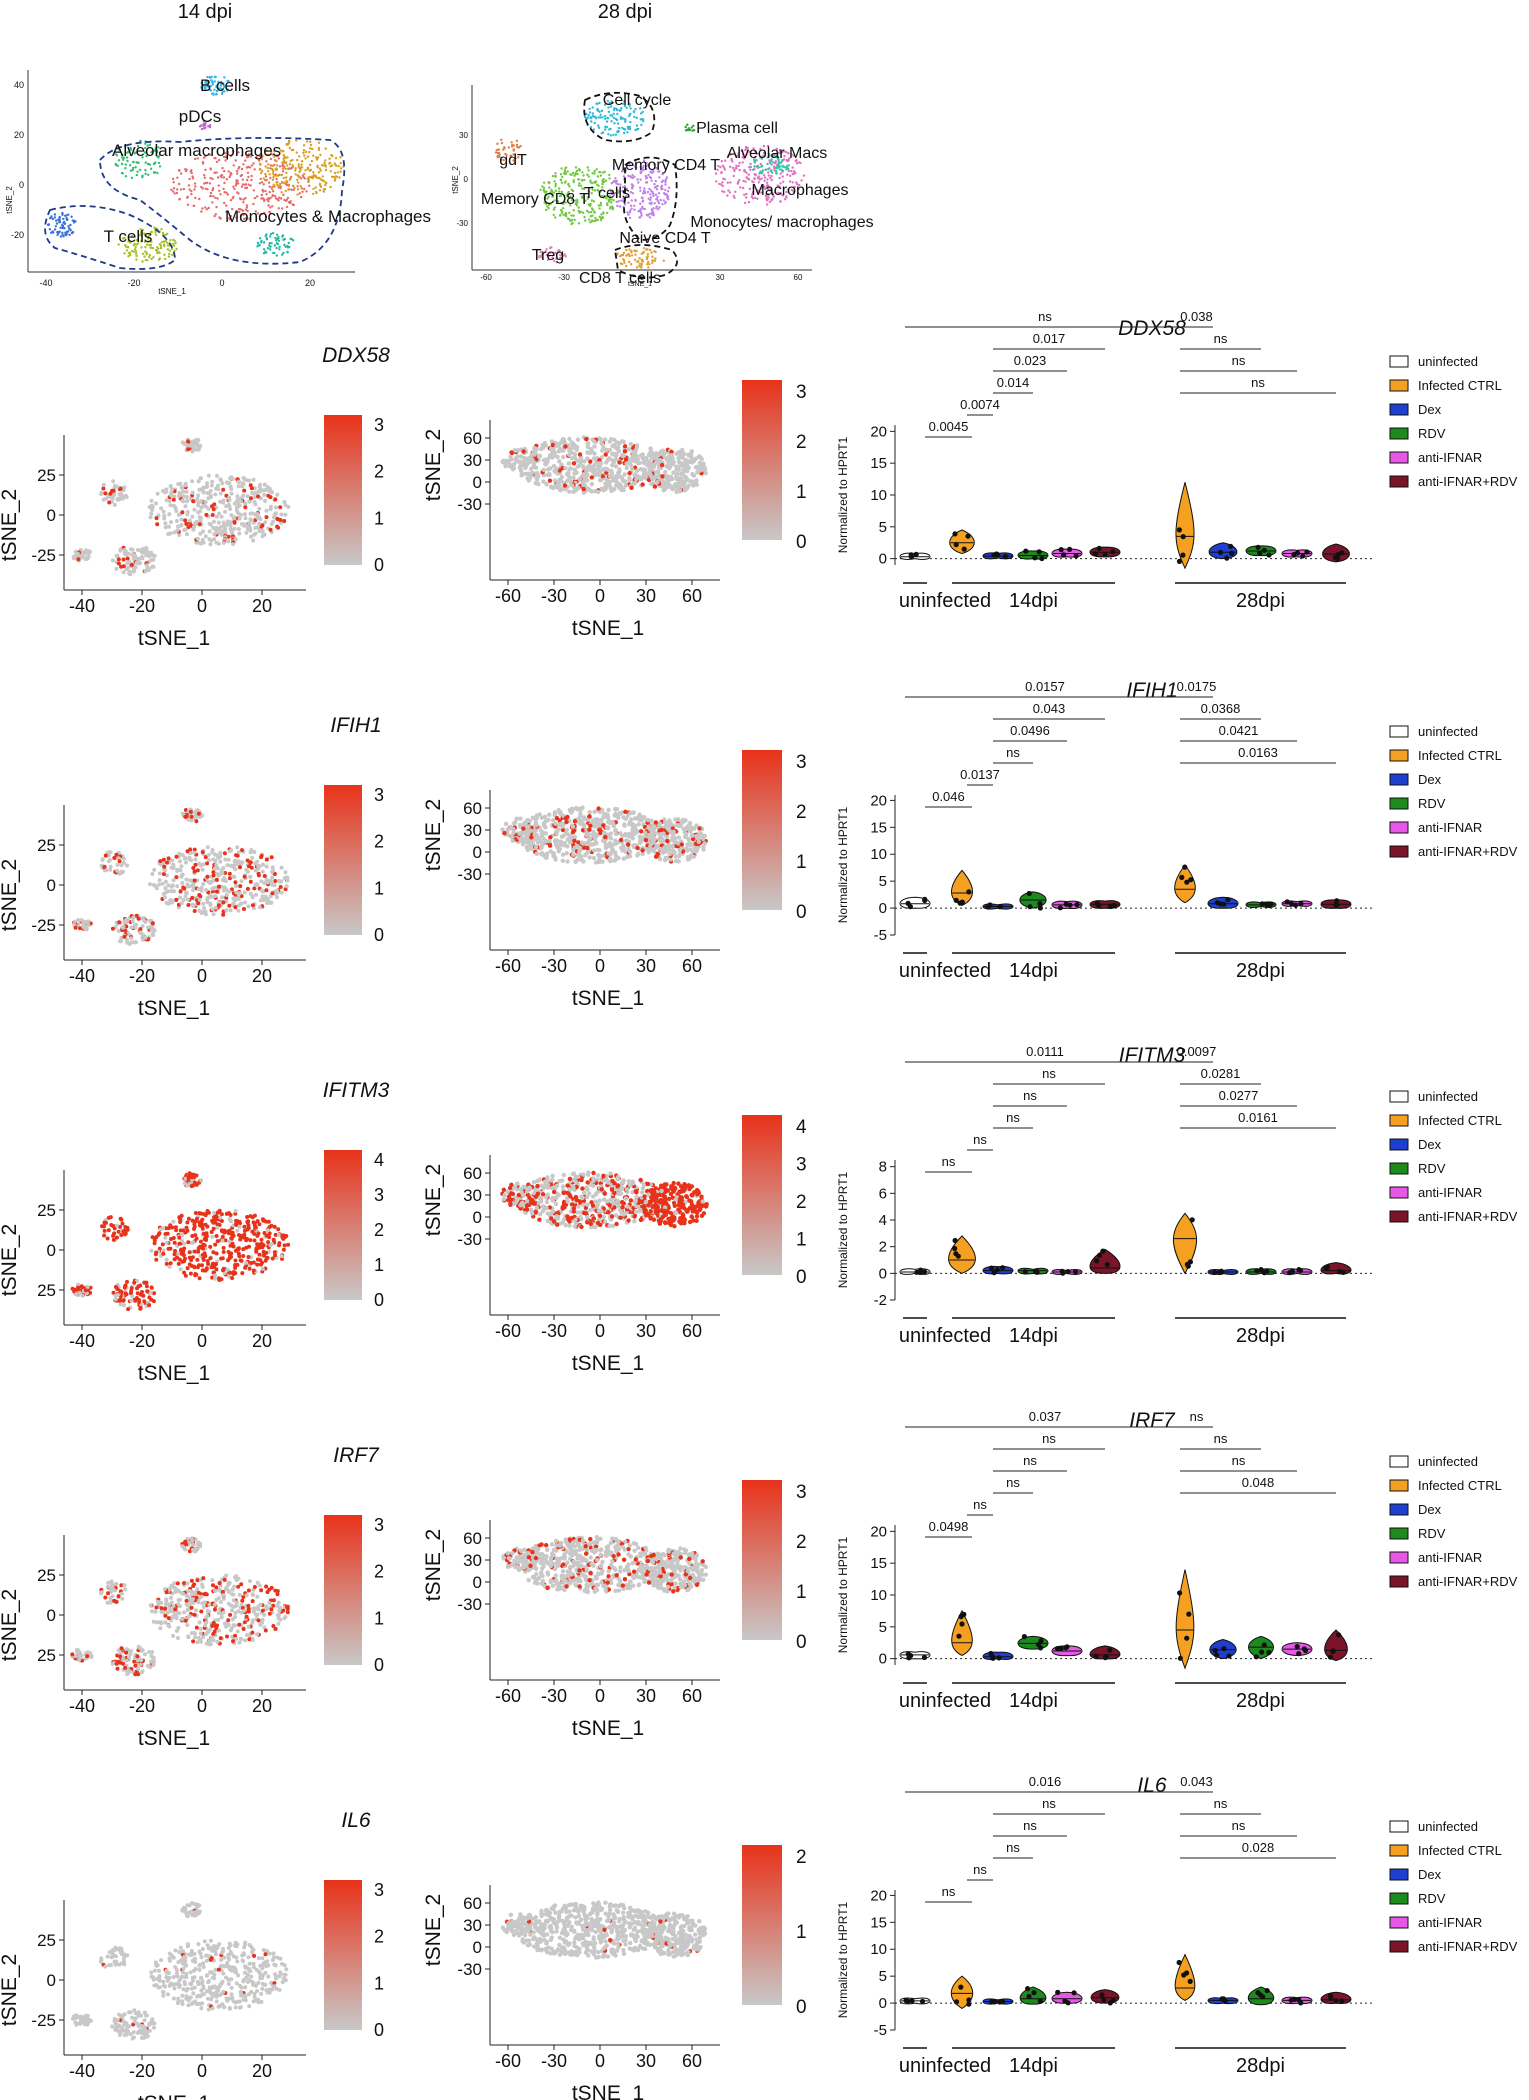 The image size is (1529, 2100). Describe the element at coordinates (762, 460) in the screenshot. I see `tsne28-colorbar` at that location.